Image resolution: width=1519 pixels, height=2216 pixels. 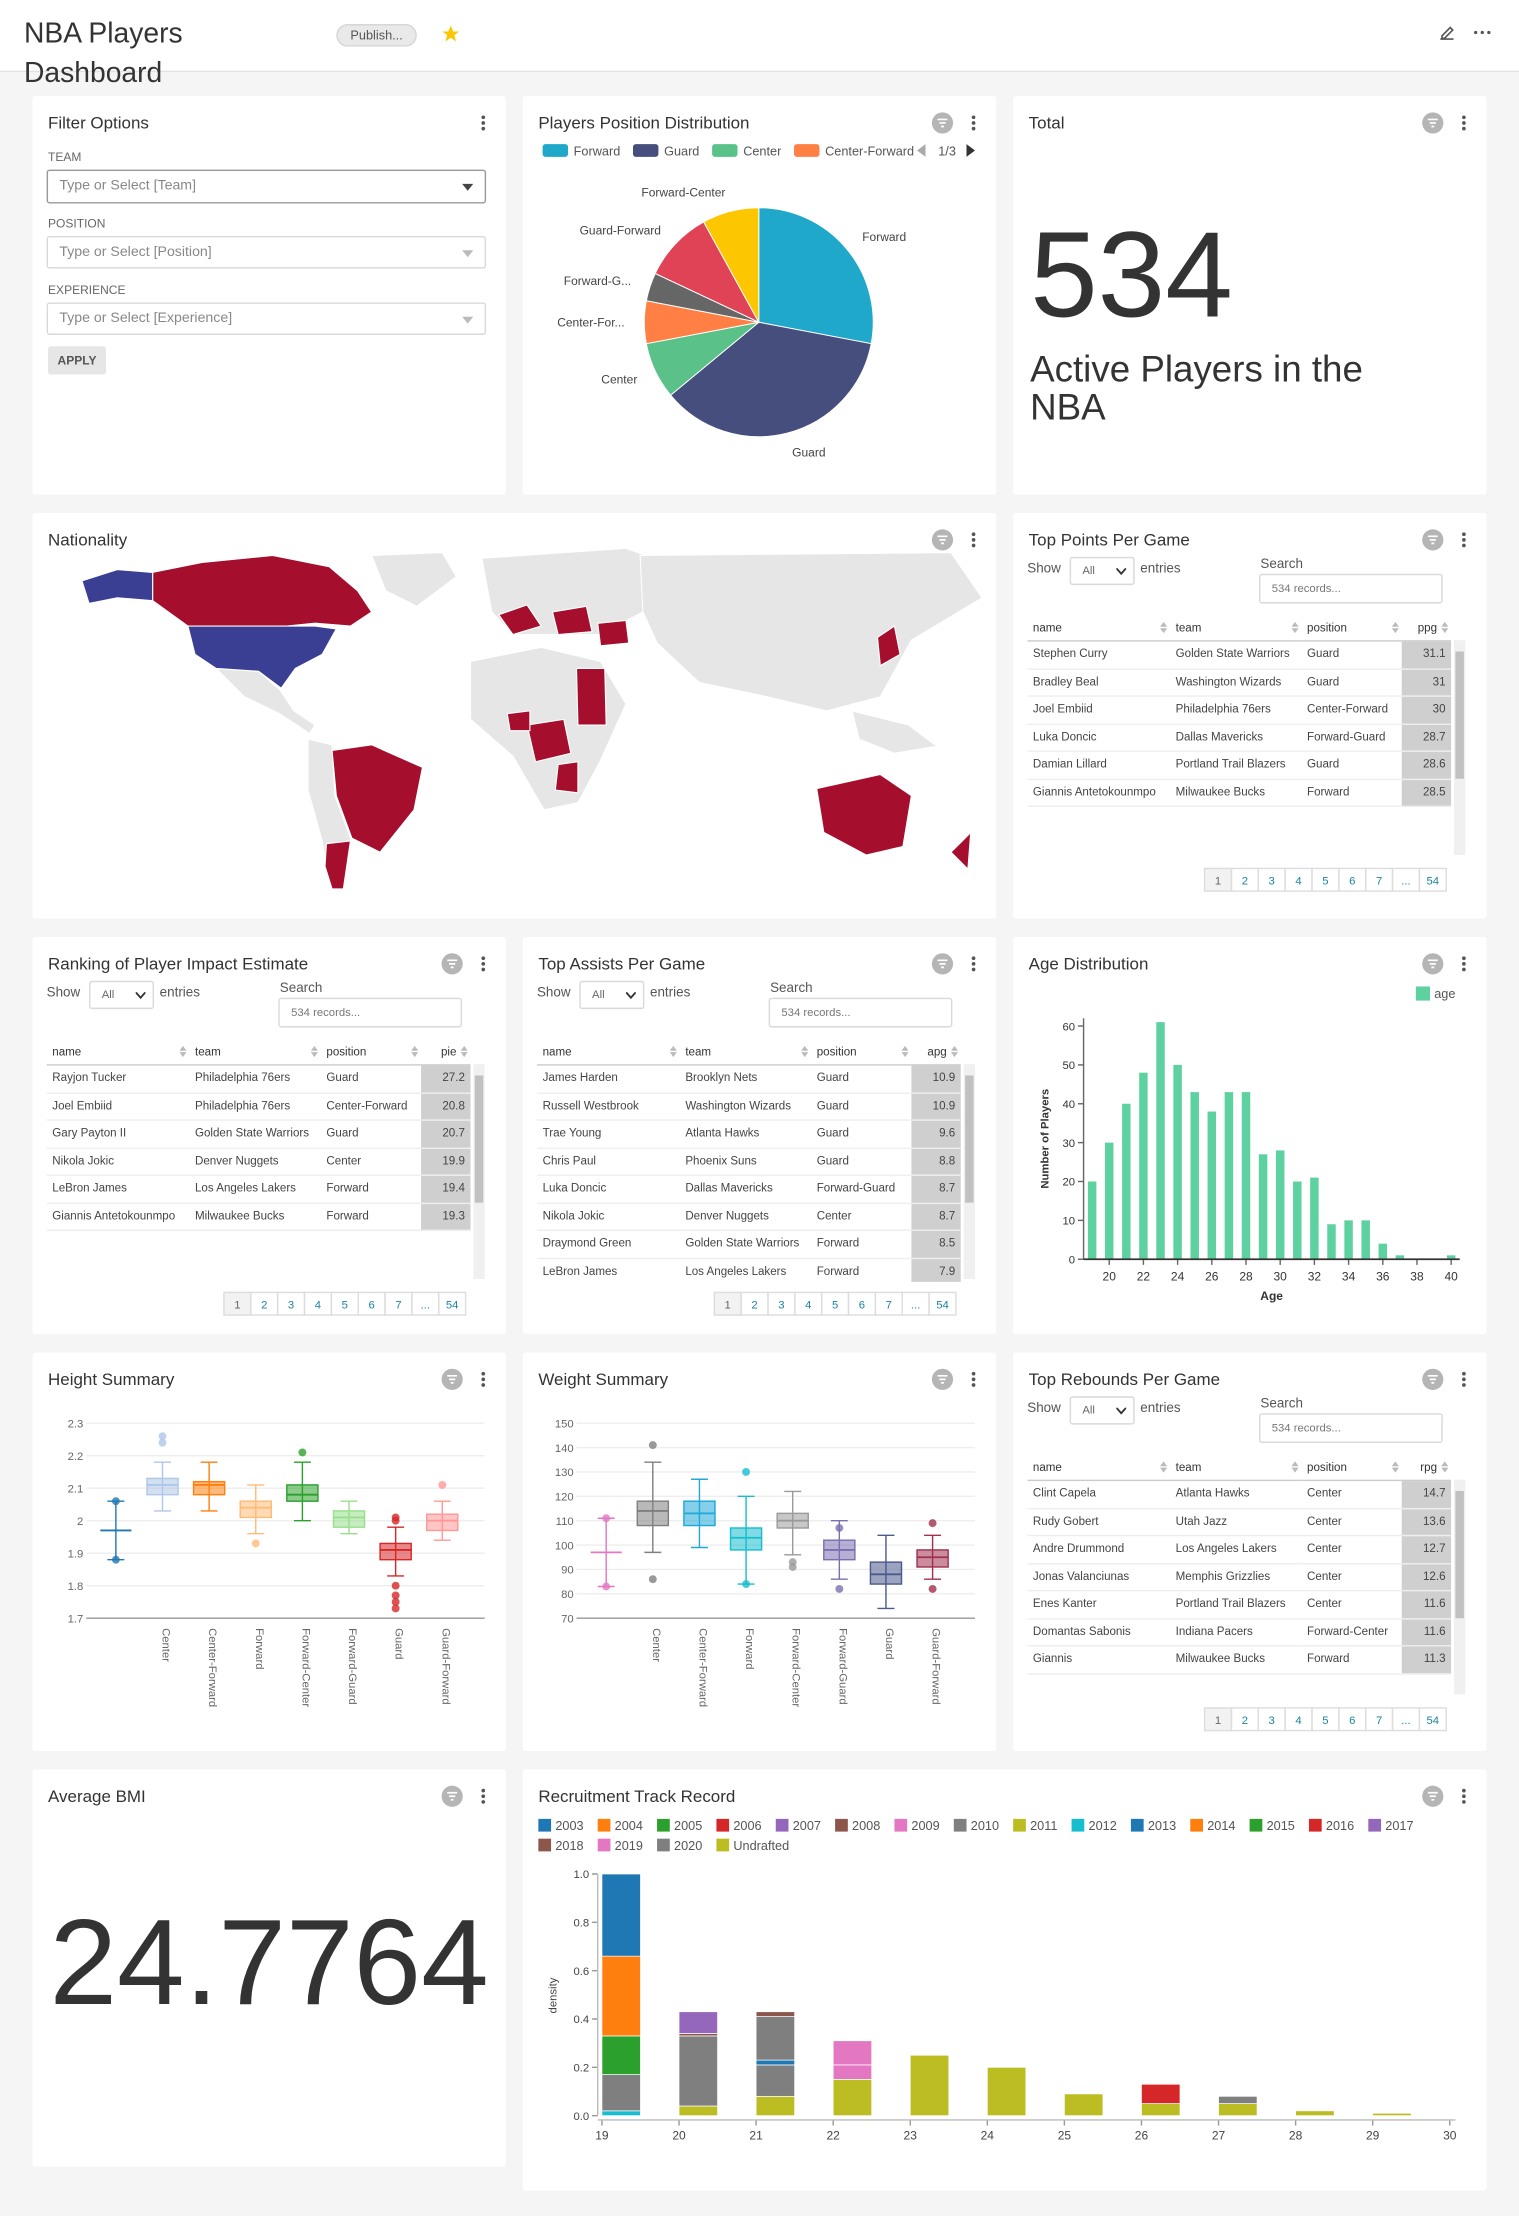 What do you see at coordinates (77, 360) in the screenshot?
I see `apply-button: APPLY` at bounding box center [77, 360].